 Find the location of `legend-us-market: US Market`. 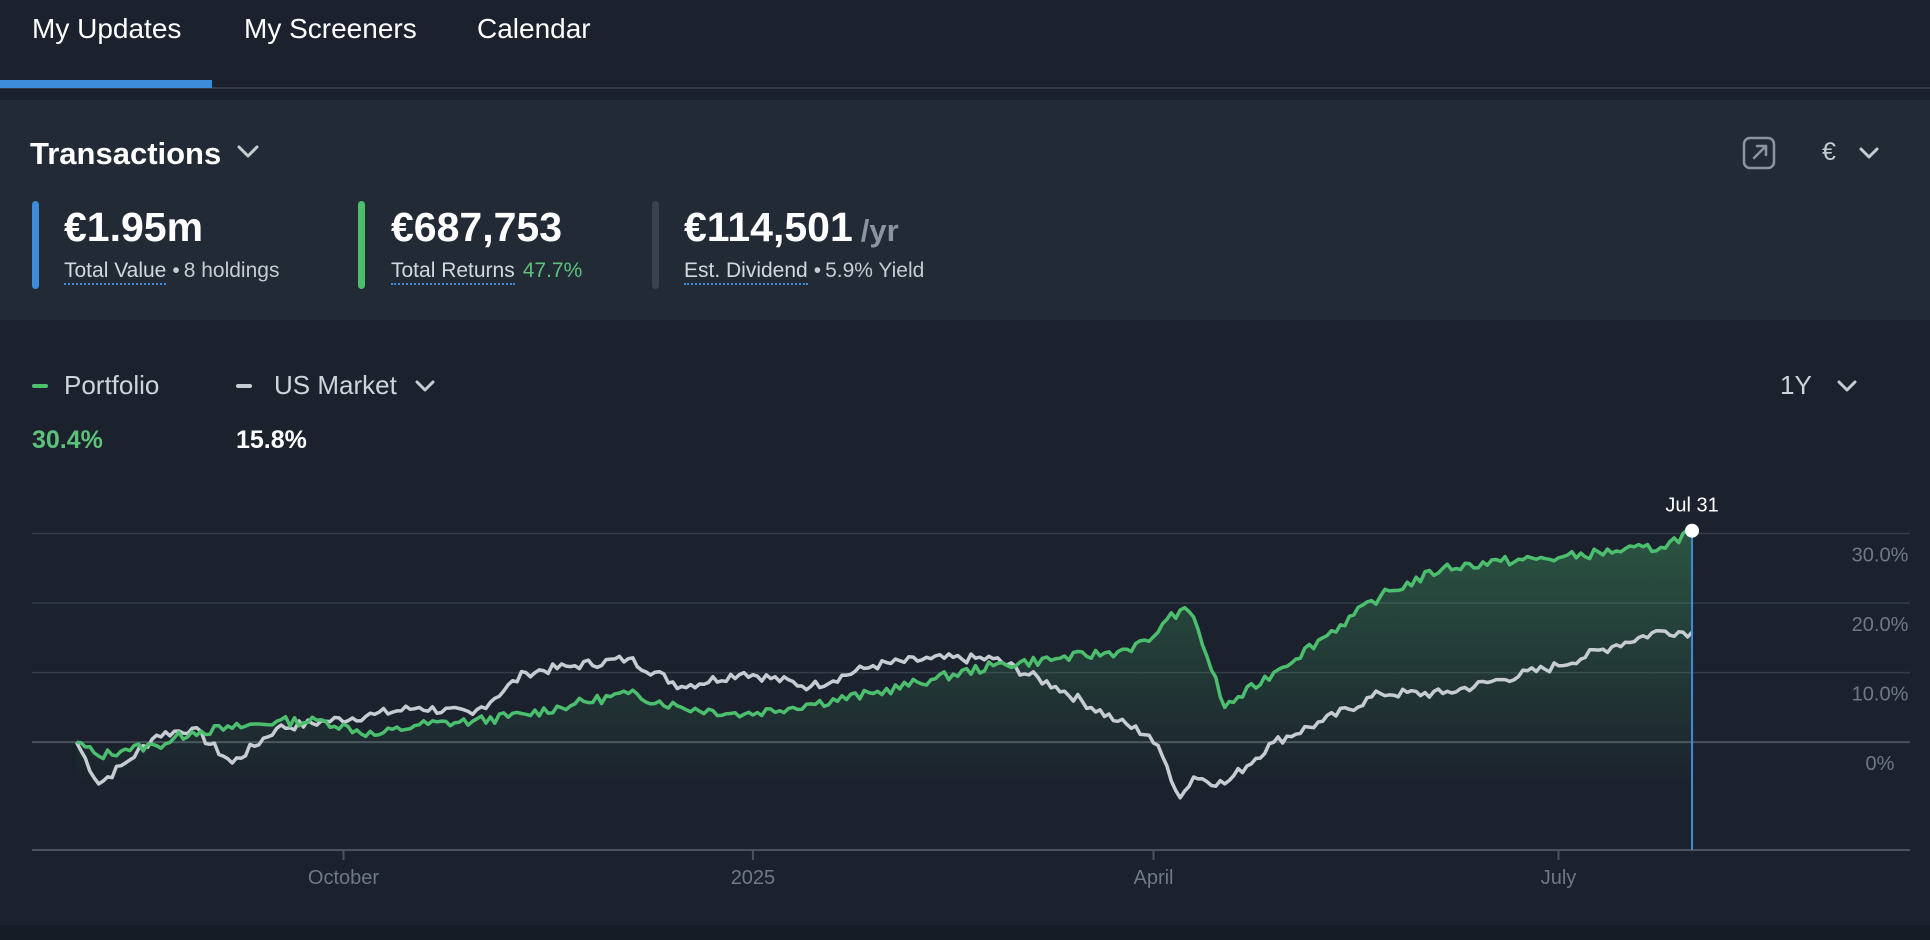

legend-us-market: US Market is located at coordinates (341, 385).